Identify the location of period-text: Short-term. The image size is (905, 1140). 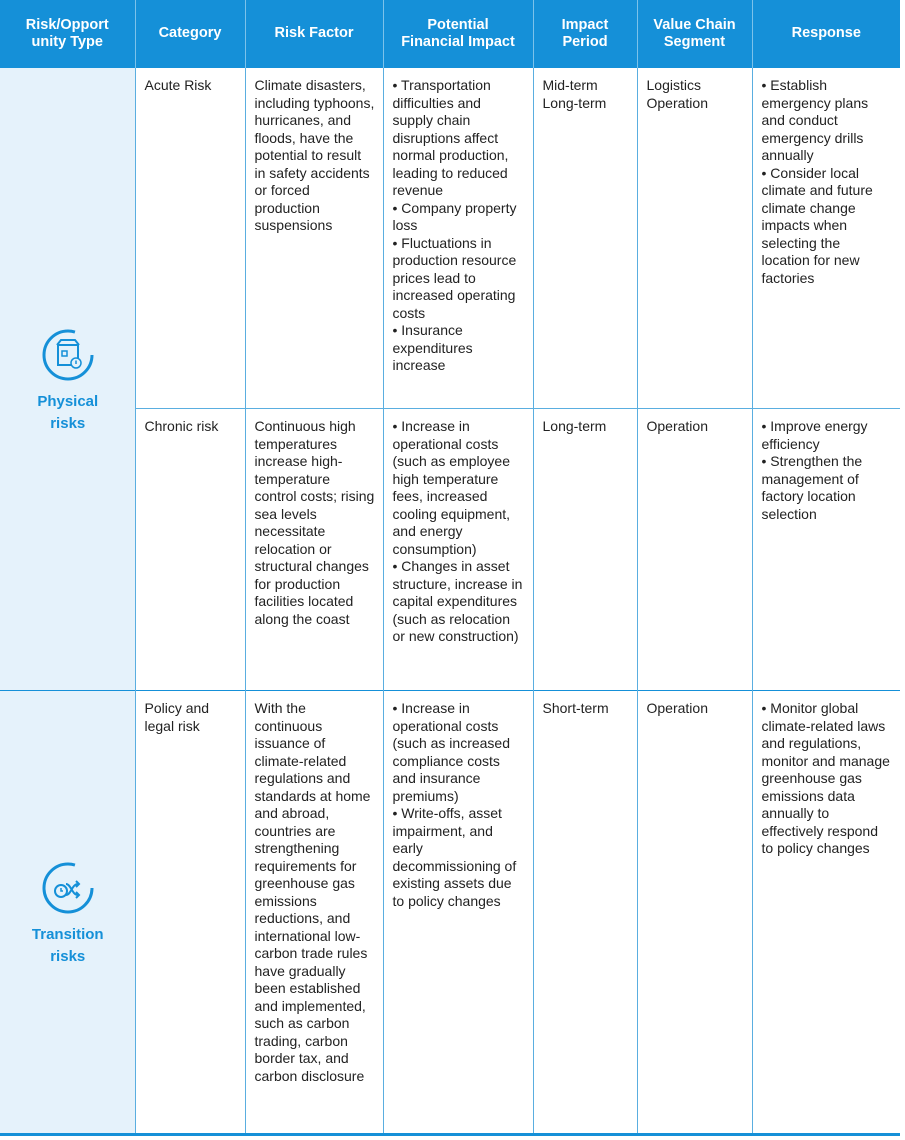
(575, 708).